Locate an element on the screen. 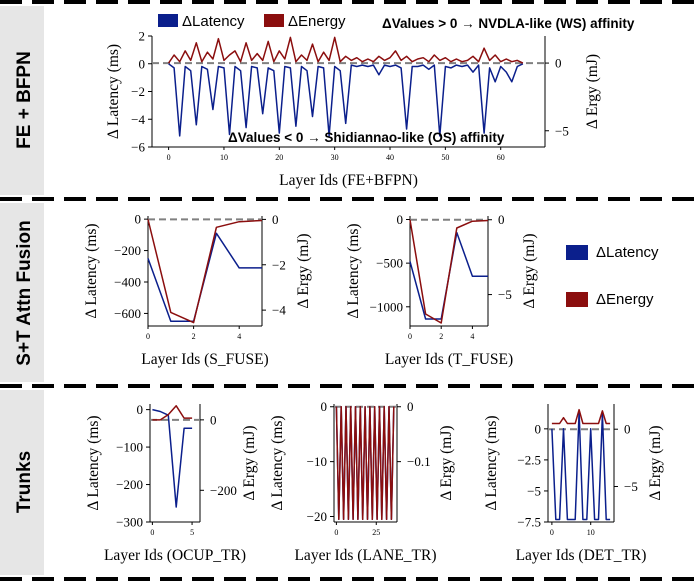  legend-energy-swatch is located at coordinates (274, 20).